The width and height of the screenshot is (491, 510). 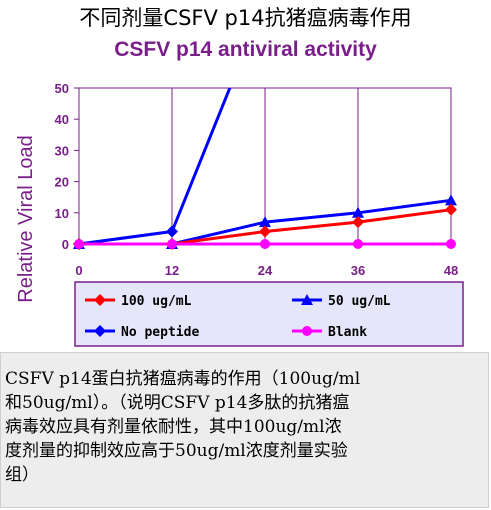 What do you see at coordinates (347, 332) in the screenshot?
I see `legend-label: Blank` at bounding box center [347, 332].